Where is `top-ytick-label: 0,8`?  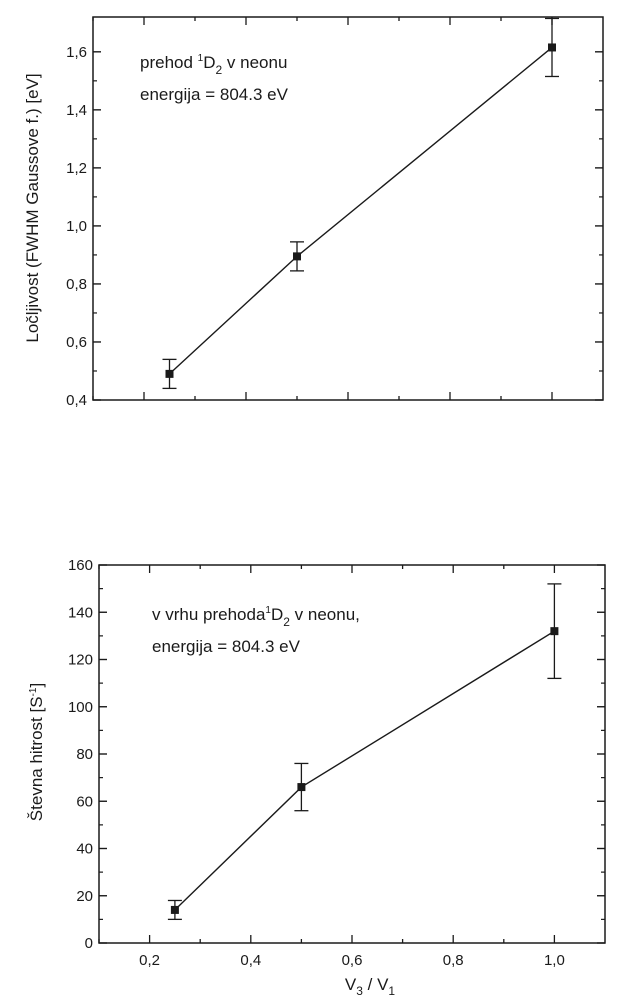
top-ytick-label: 0,8 is located at coordinates (76, 284).